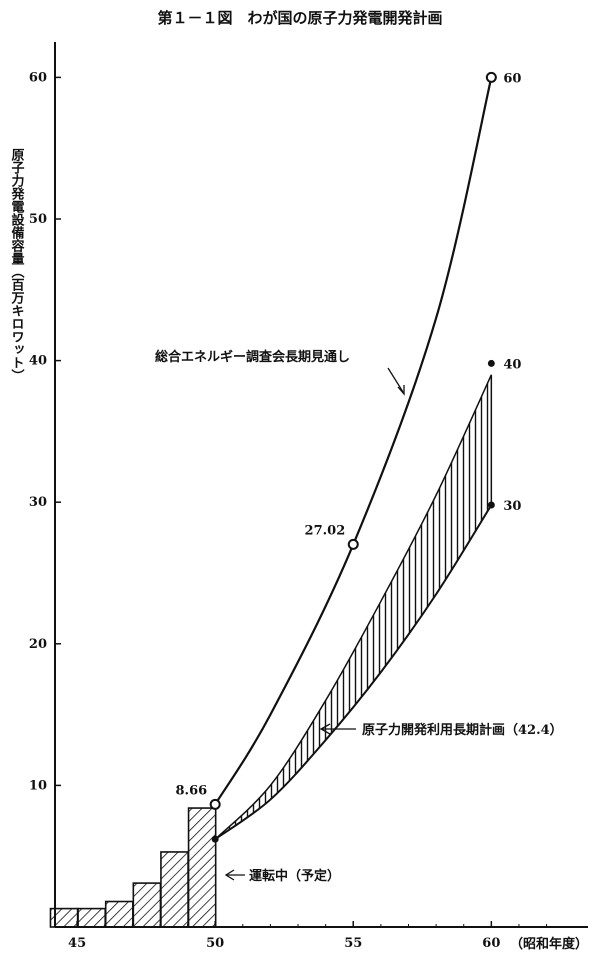 The width and height of the screenshot is (600, 957). I want to click on annotation-long-term-plan: 原子力開発利用長期計画（42.4）, so click(462, 730).